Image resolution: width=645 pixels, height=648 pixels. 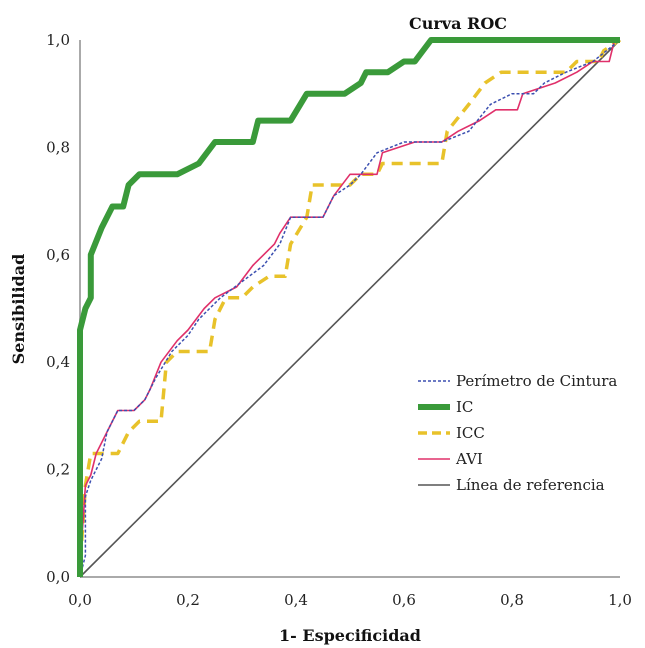 What do you see at coordinates (58, 362) in the screenshot?
I see `y-tick-label: 0,4` at bounding box center [58, 362].